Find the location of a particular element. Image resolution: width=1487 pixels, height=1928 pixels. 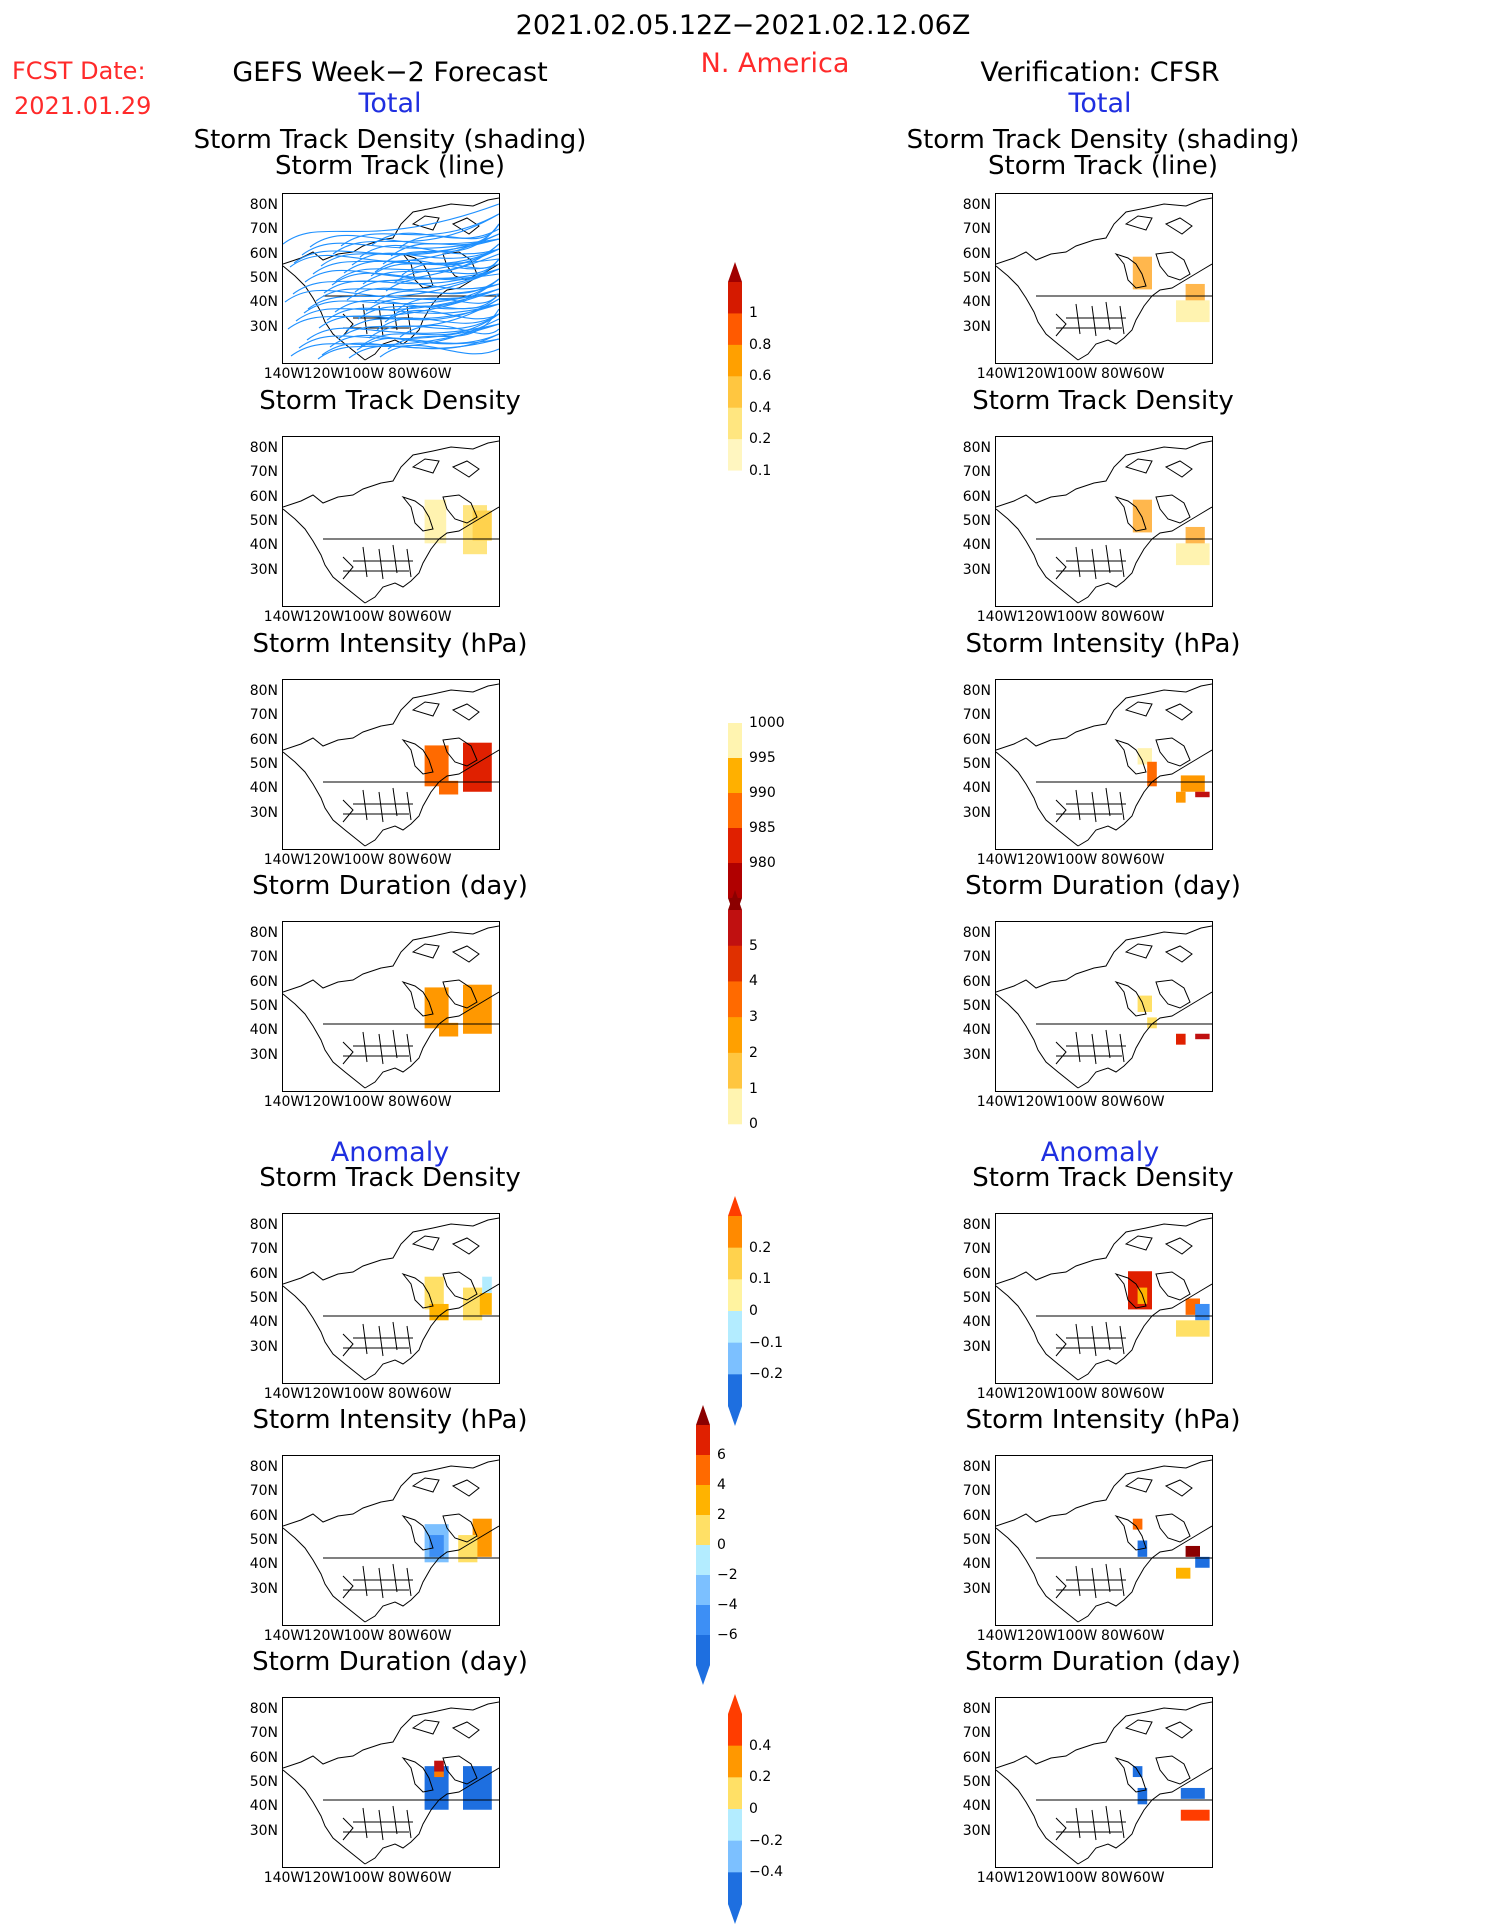

colorbar-label: −0.4 is located at coordinates (766, 1872).